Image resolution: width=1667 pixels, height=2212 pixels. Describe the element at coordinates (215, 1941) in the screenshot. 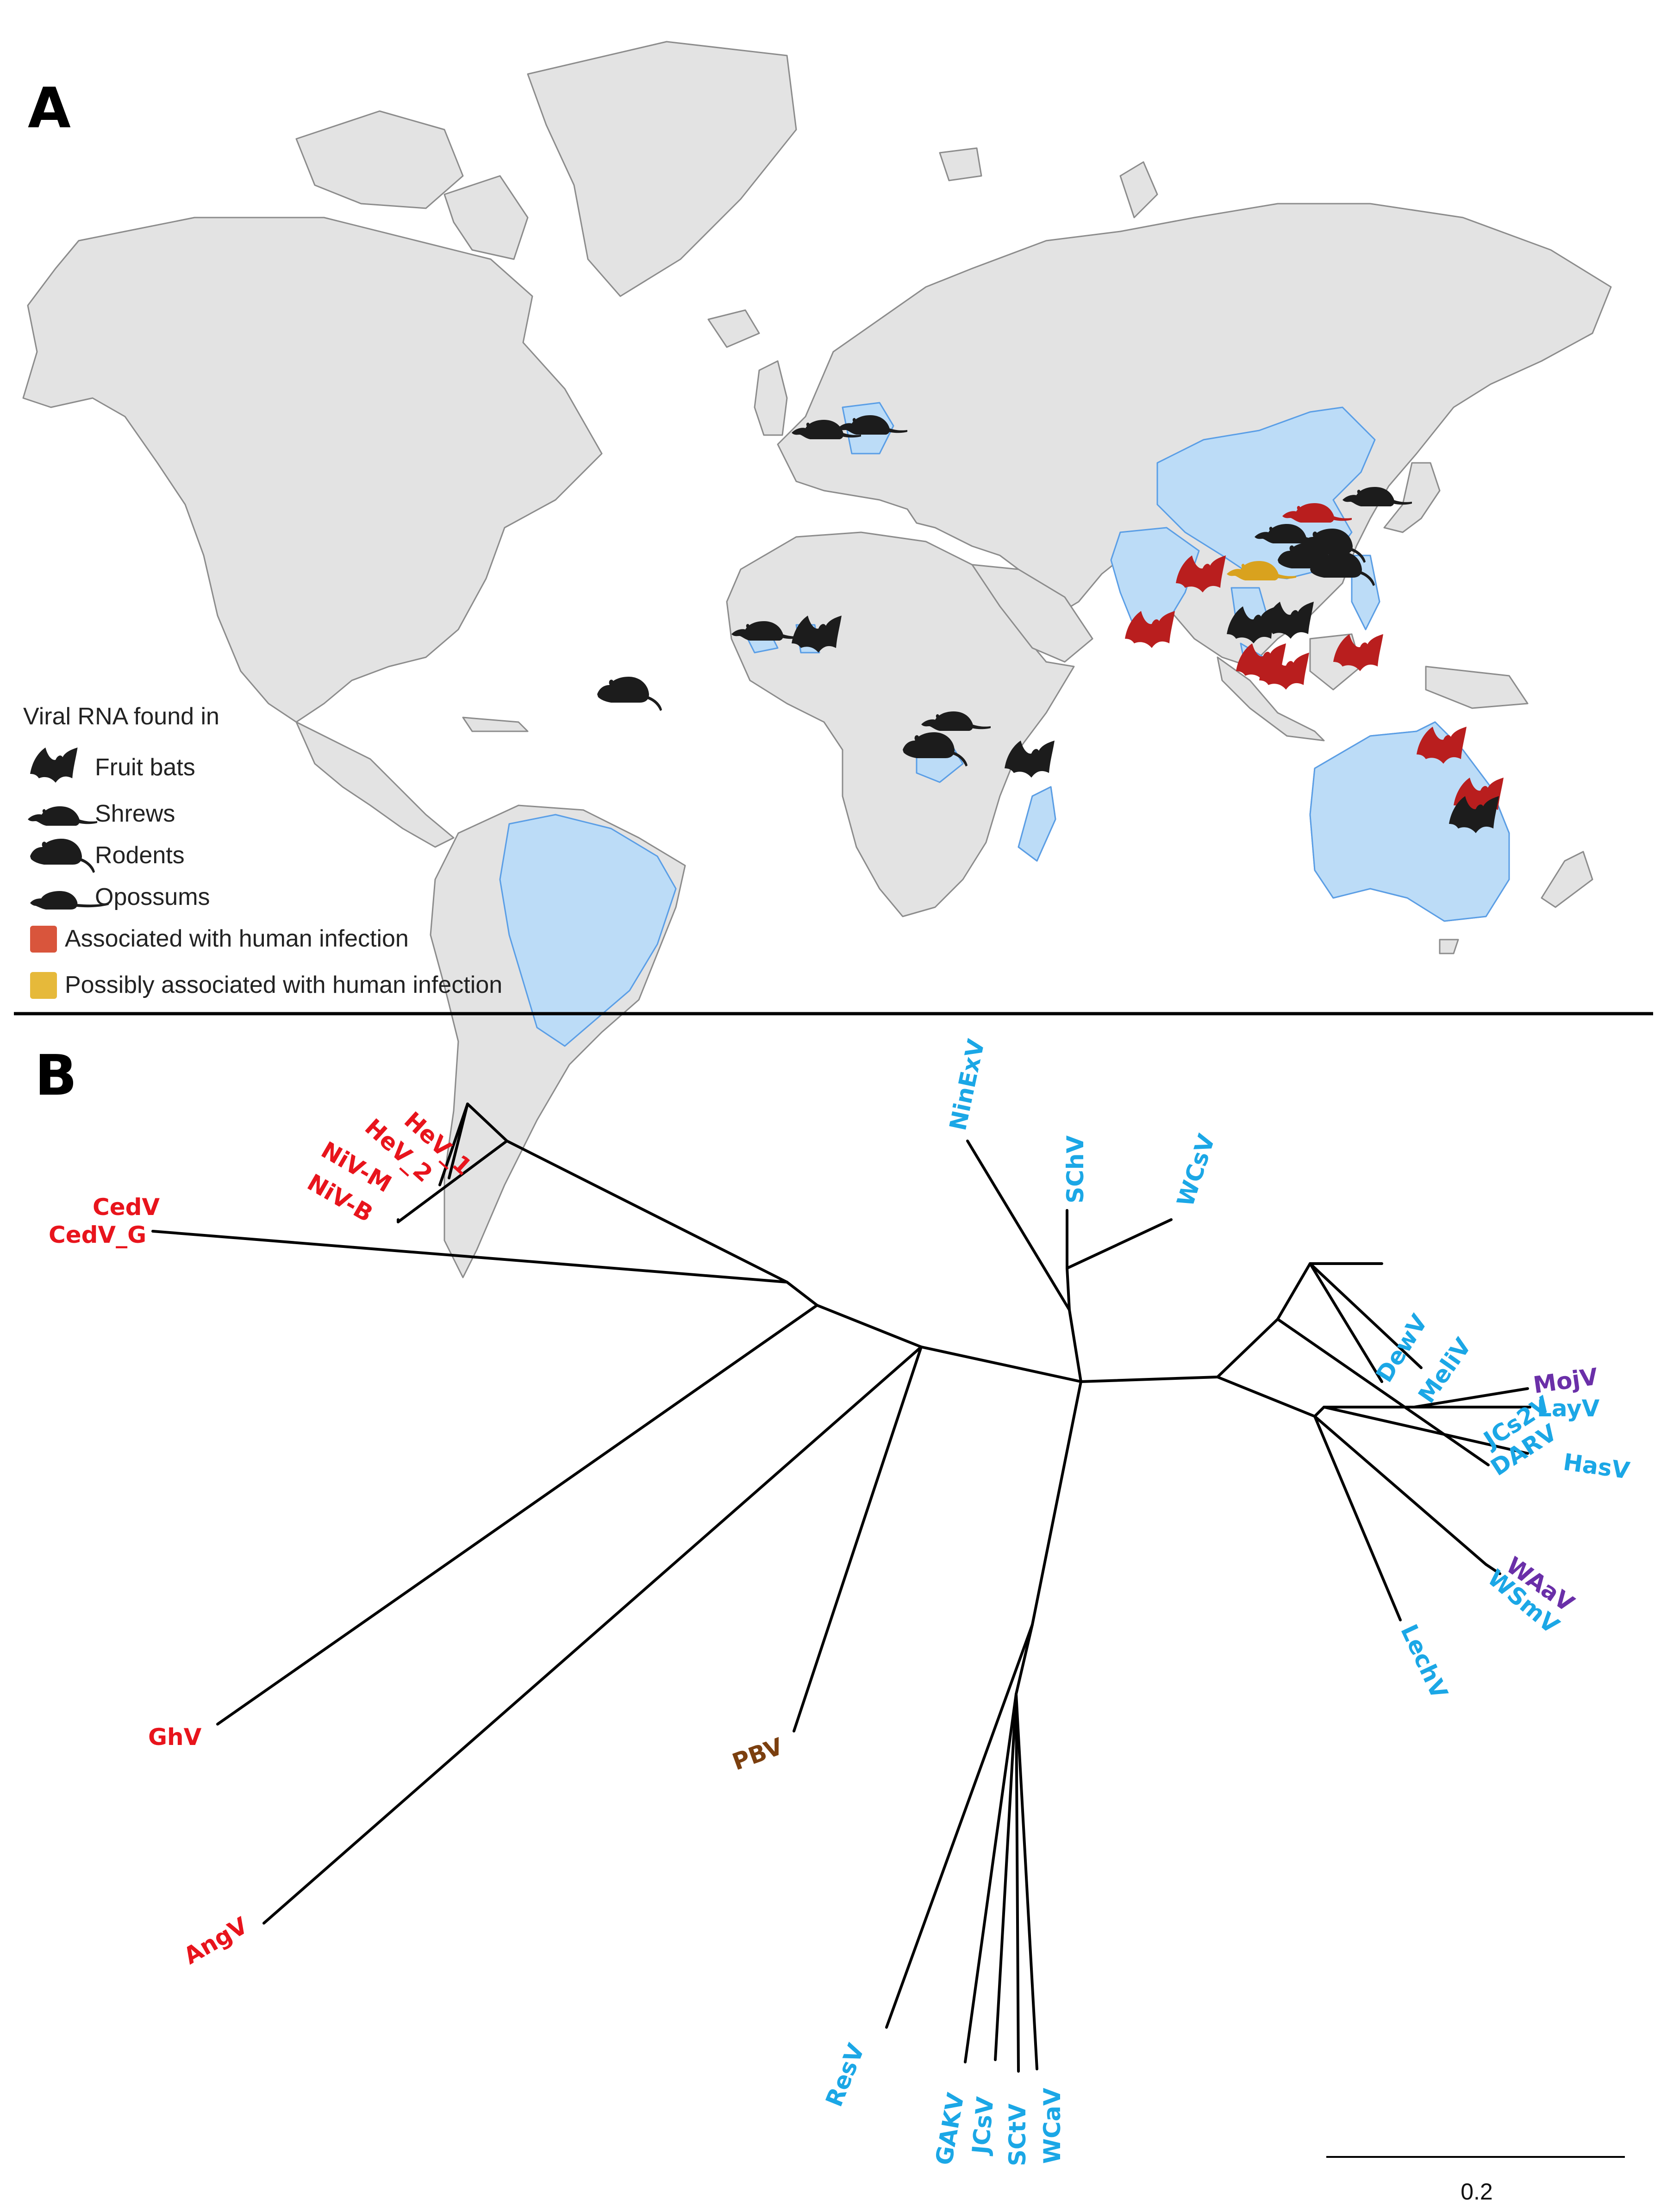

I see `tip-label-angv: AngV` at that location.